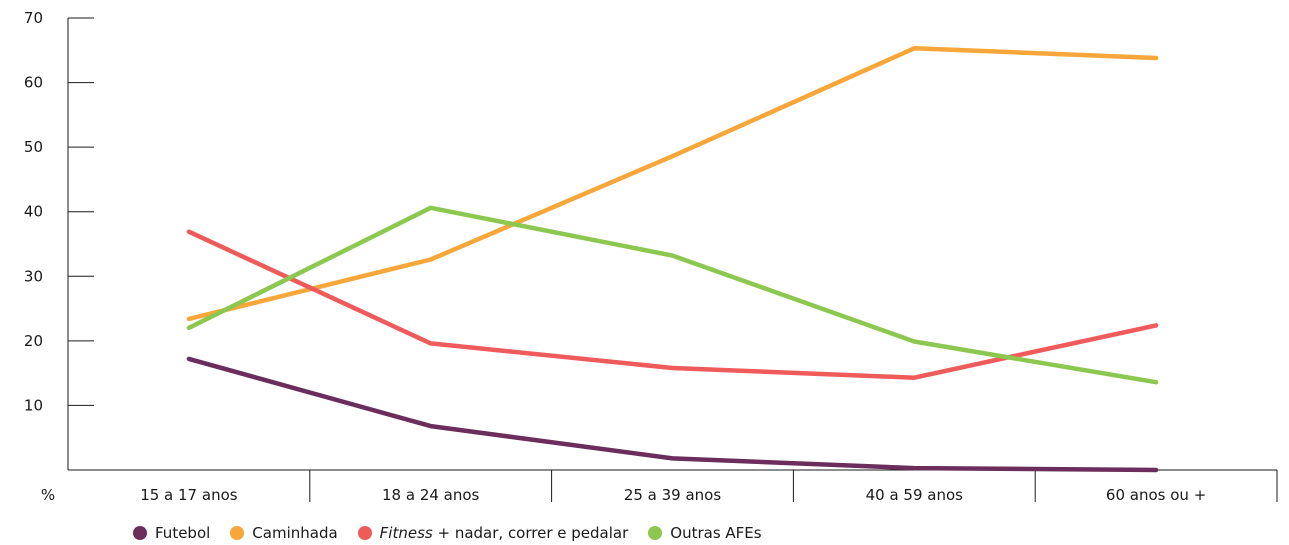 The height and width of the screenshot is (545, 1289). I want to click on legend-label-caminhada: Caminhada, so click(295, 533).